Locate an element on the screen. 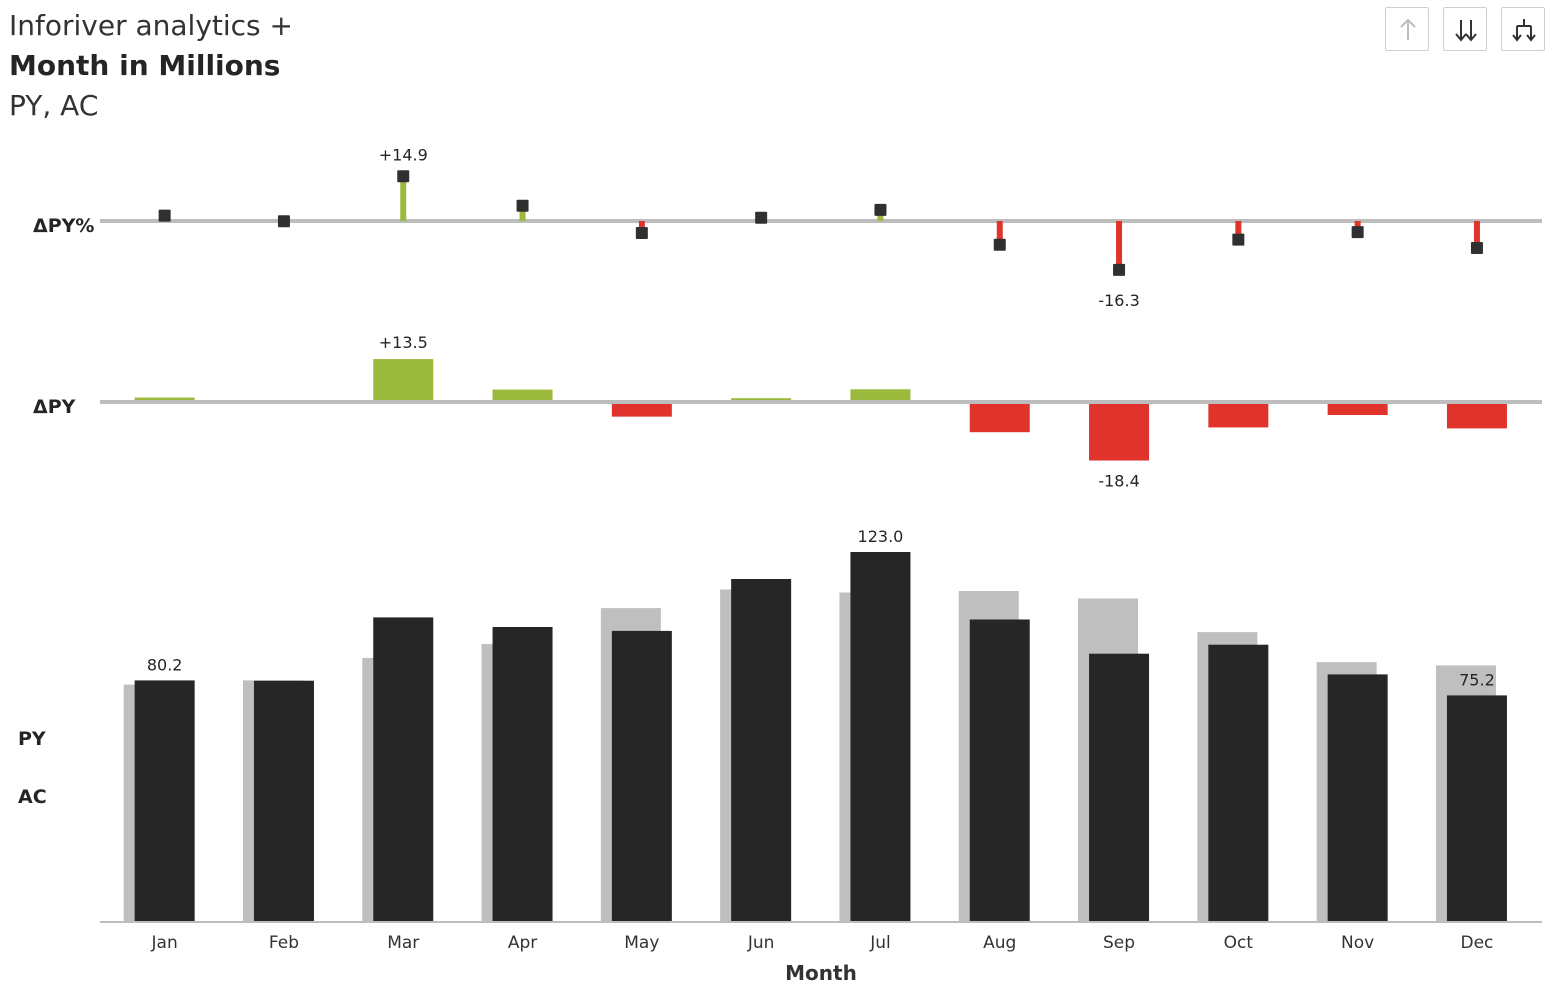  delta-py-pct-label-sep: -16.3 is located at coordinates (1118, 300).